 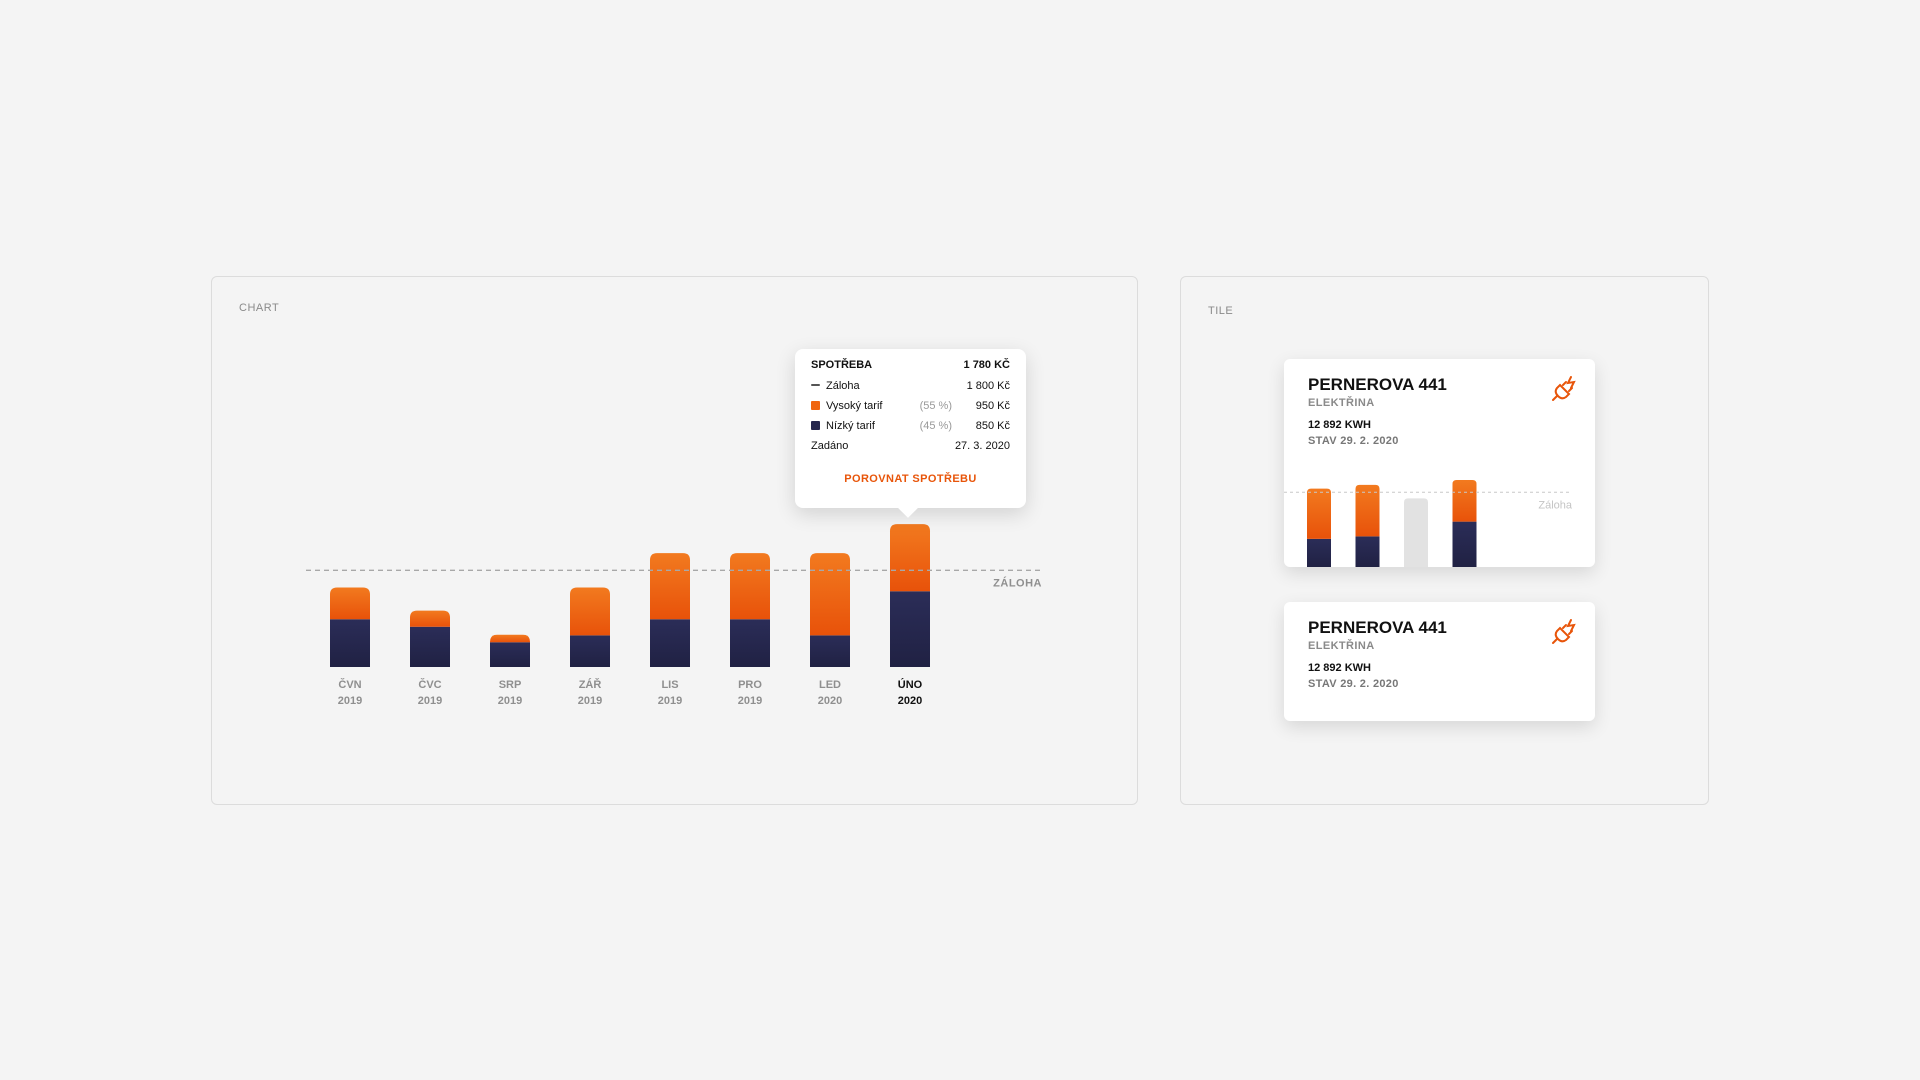 I want to click on tooltip-row: Záloha 1 800 Kč, so click(x=910, y=388).